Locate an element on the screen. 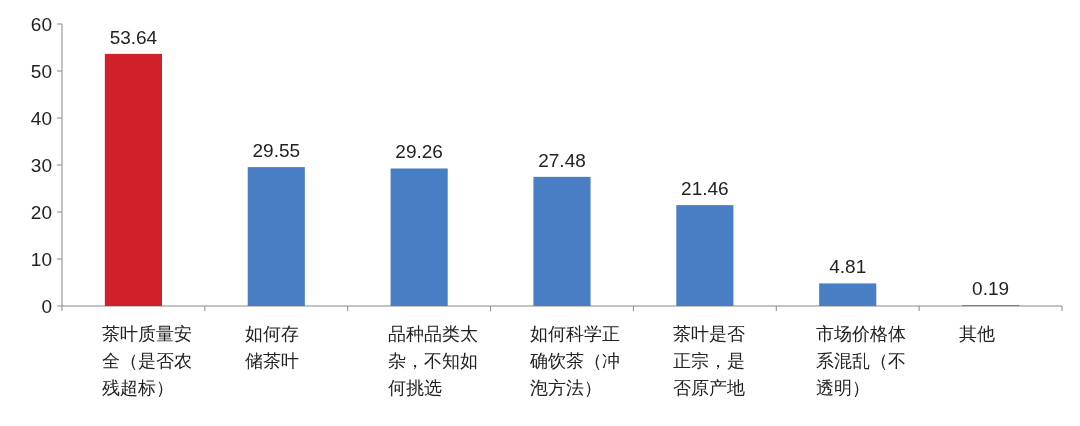  y-tick-label: 60 is located at coordinates (41, 24).